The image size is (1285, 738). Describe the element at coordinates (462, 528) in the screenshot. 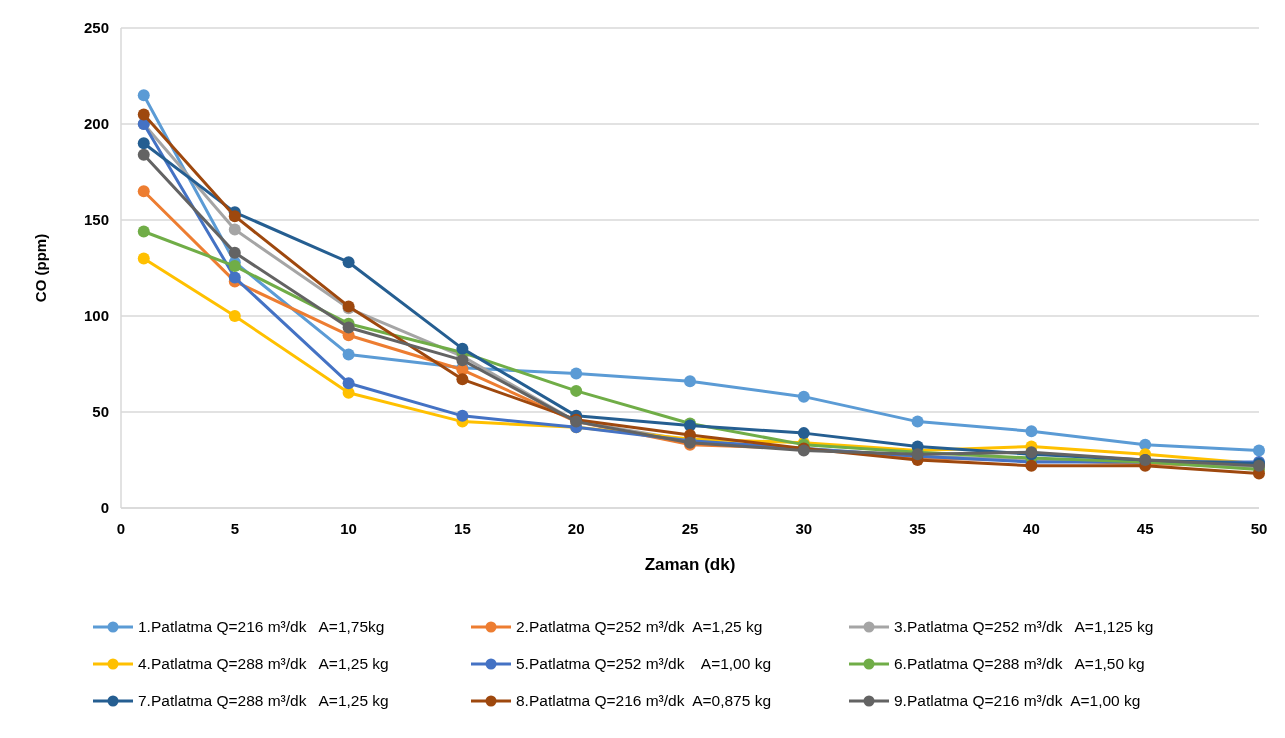

I see `x-tick-label: 15` at that location.